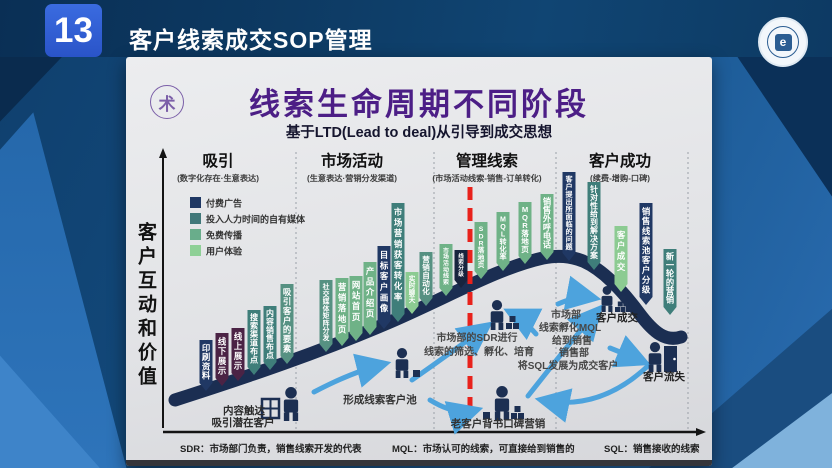 The image size is (832, 468). Describe the element at coordinates (238, 346) in the screenshot. I see `svg-text: 上` at that location.